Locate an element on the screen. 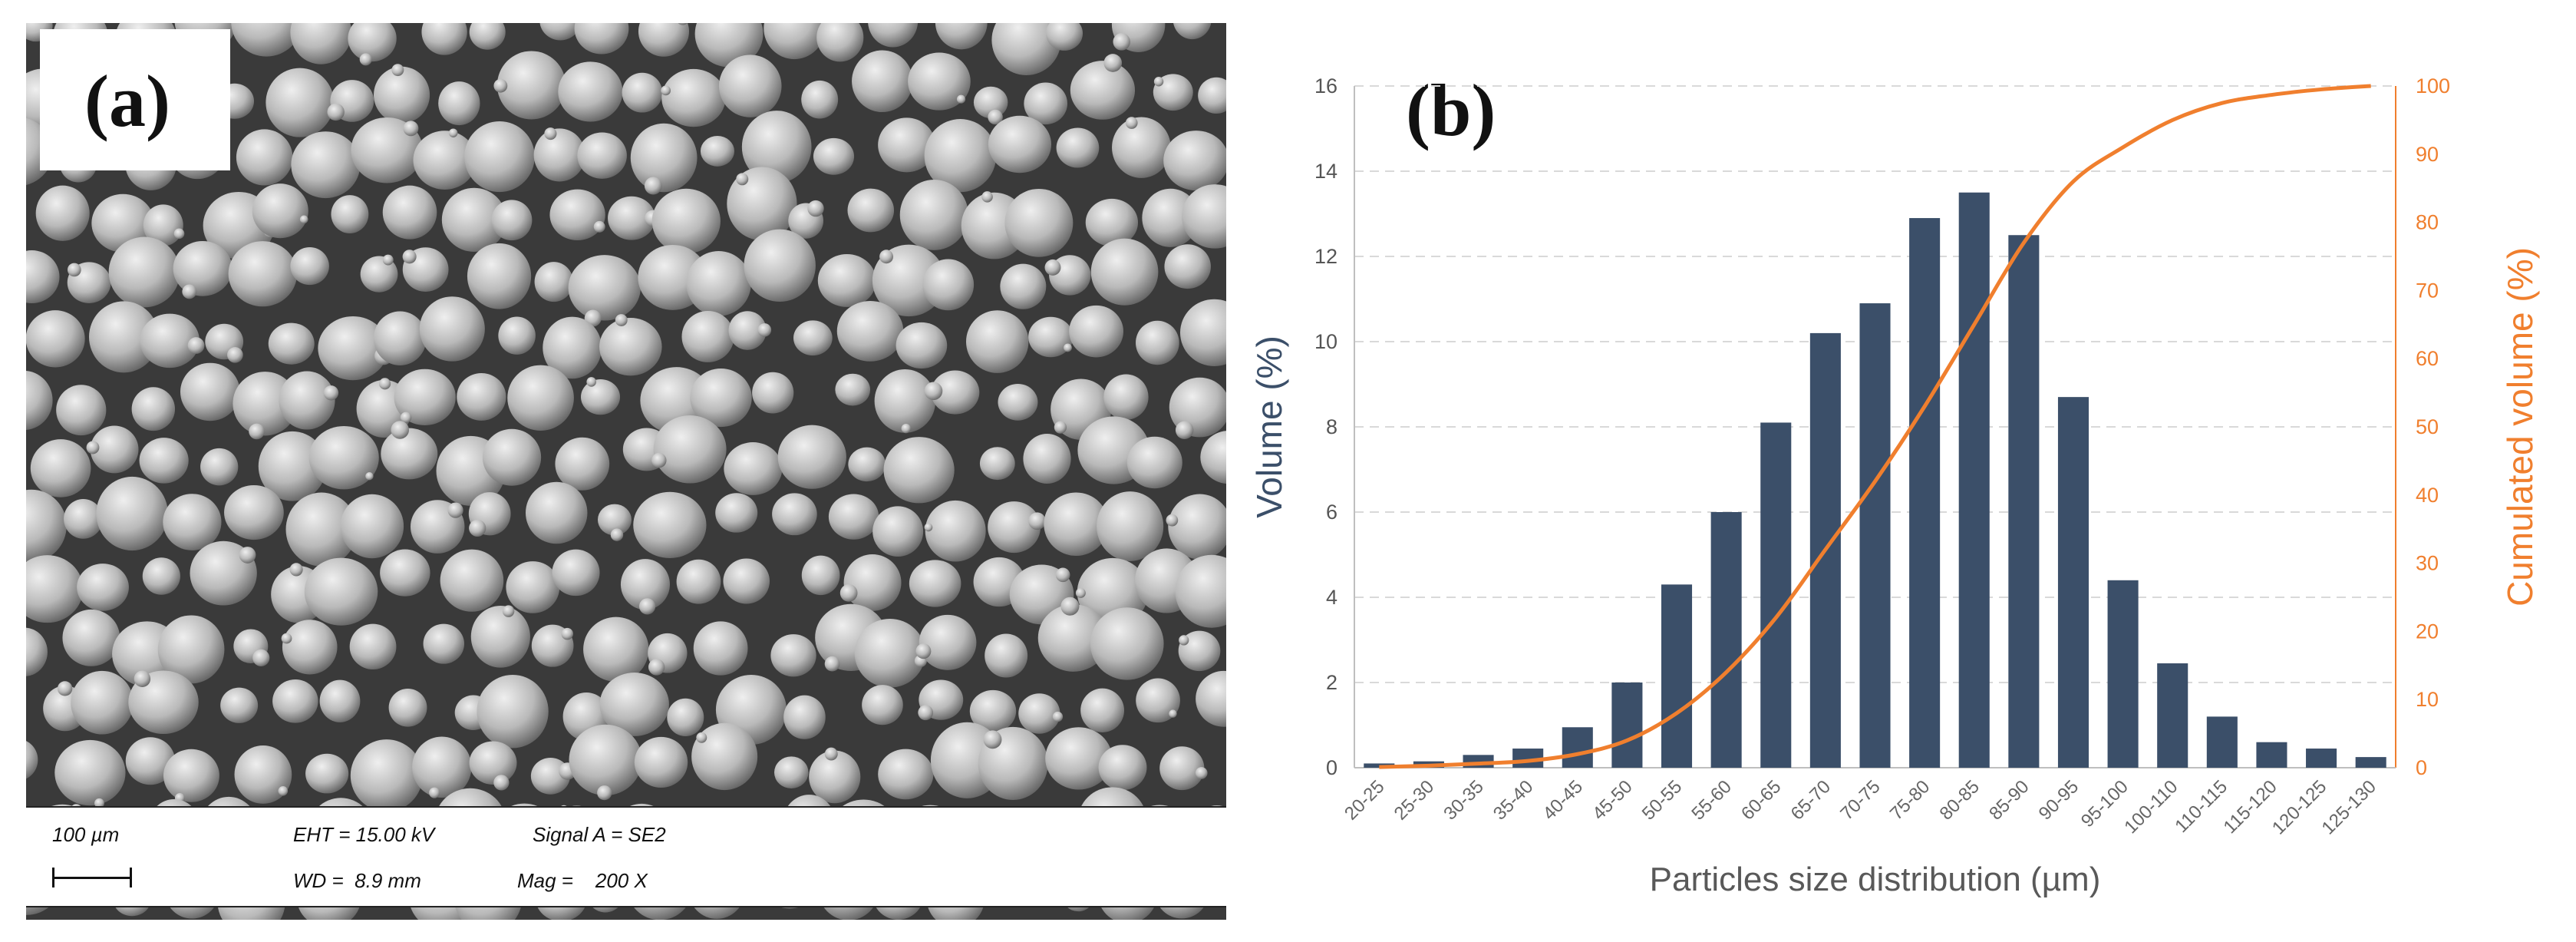 The width and height of the screenshot is (2576, 942). panel-a-label: (a) is located at coordinates (127, 101).